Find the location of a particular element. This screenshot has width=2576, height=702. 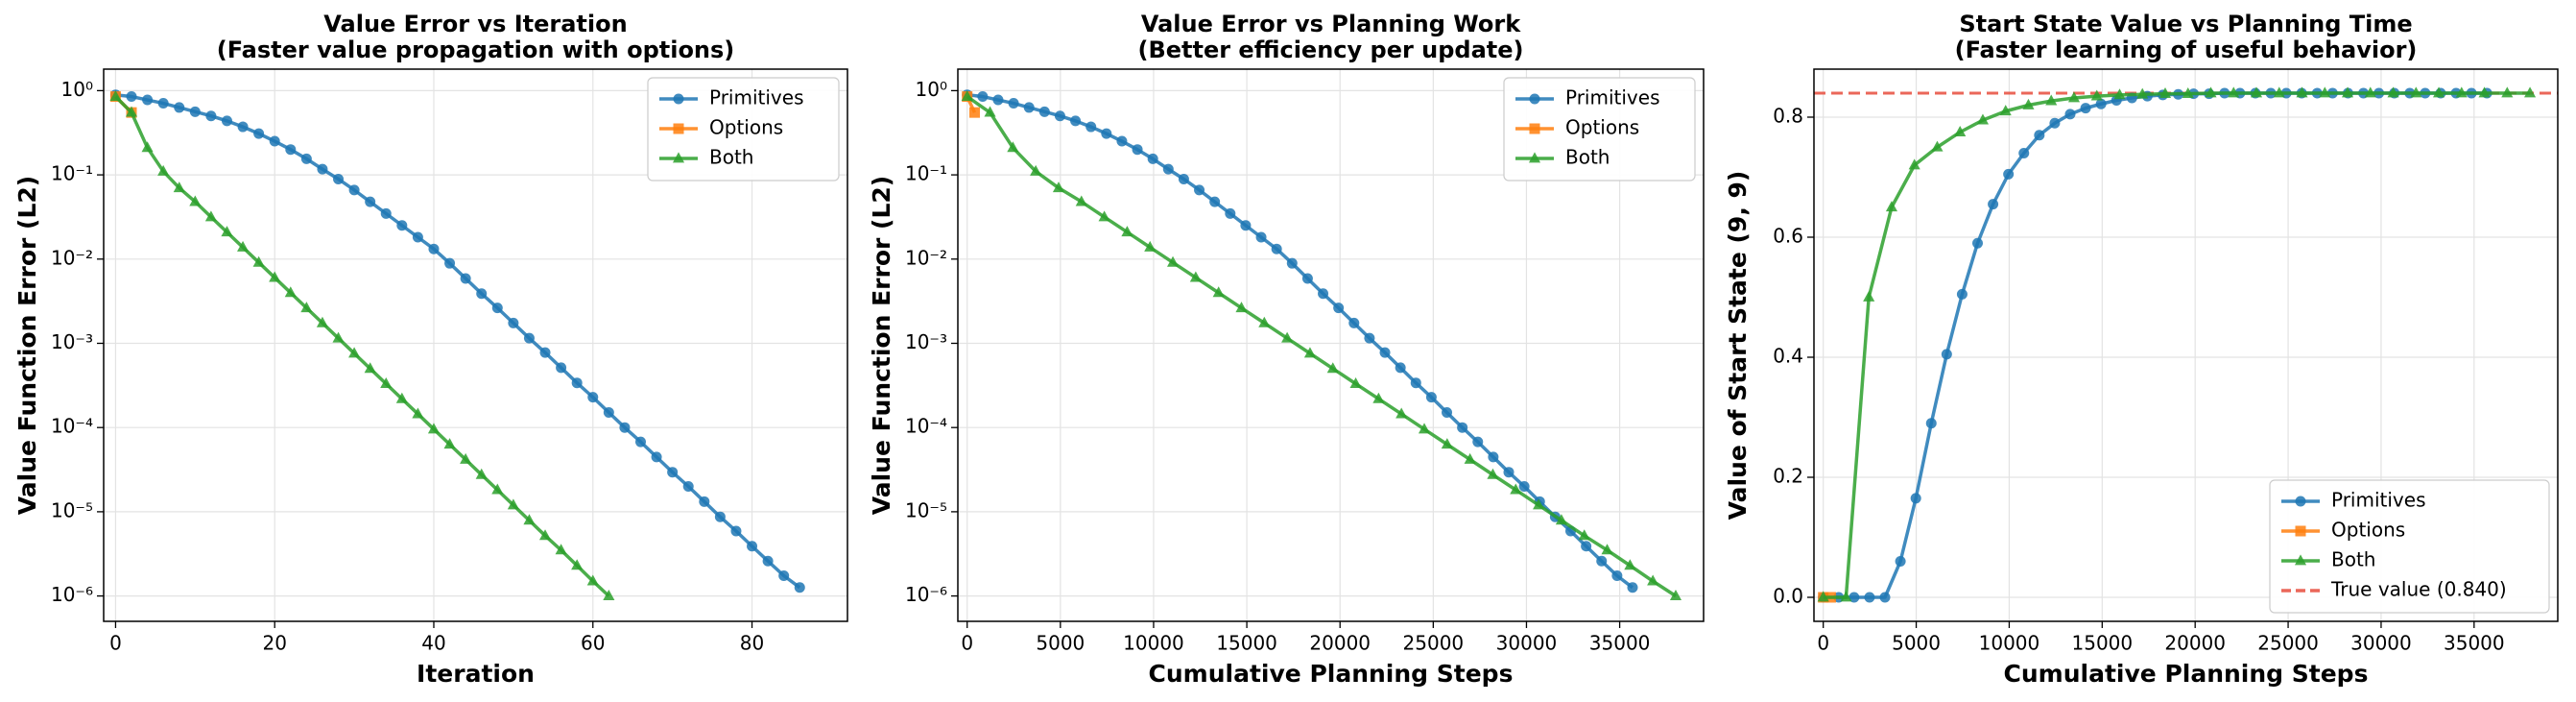

y-axis-label: Value of Start State (9, 9) is located at coordinates (1738, 345).